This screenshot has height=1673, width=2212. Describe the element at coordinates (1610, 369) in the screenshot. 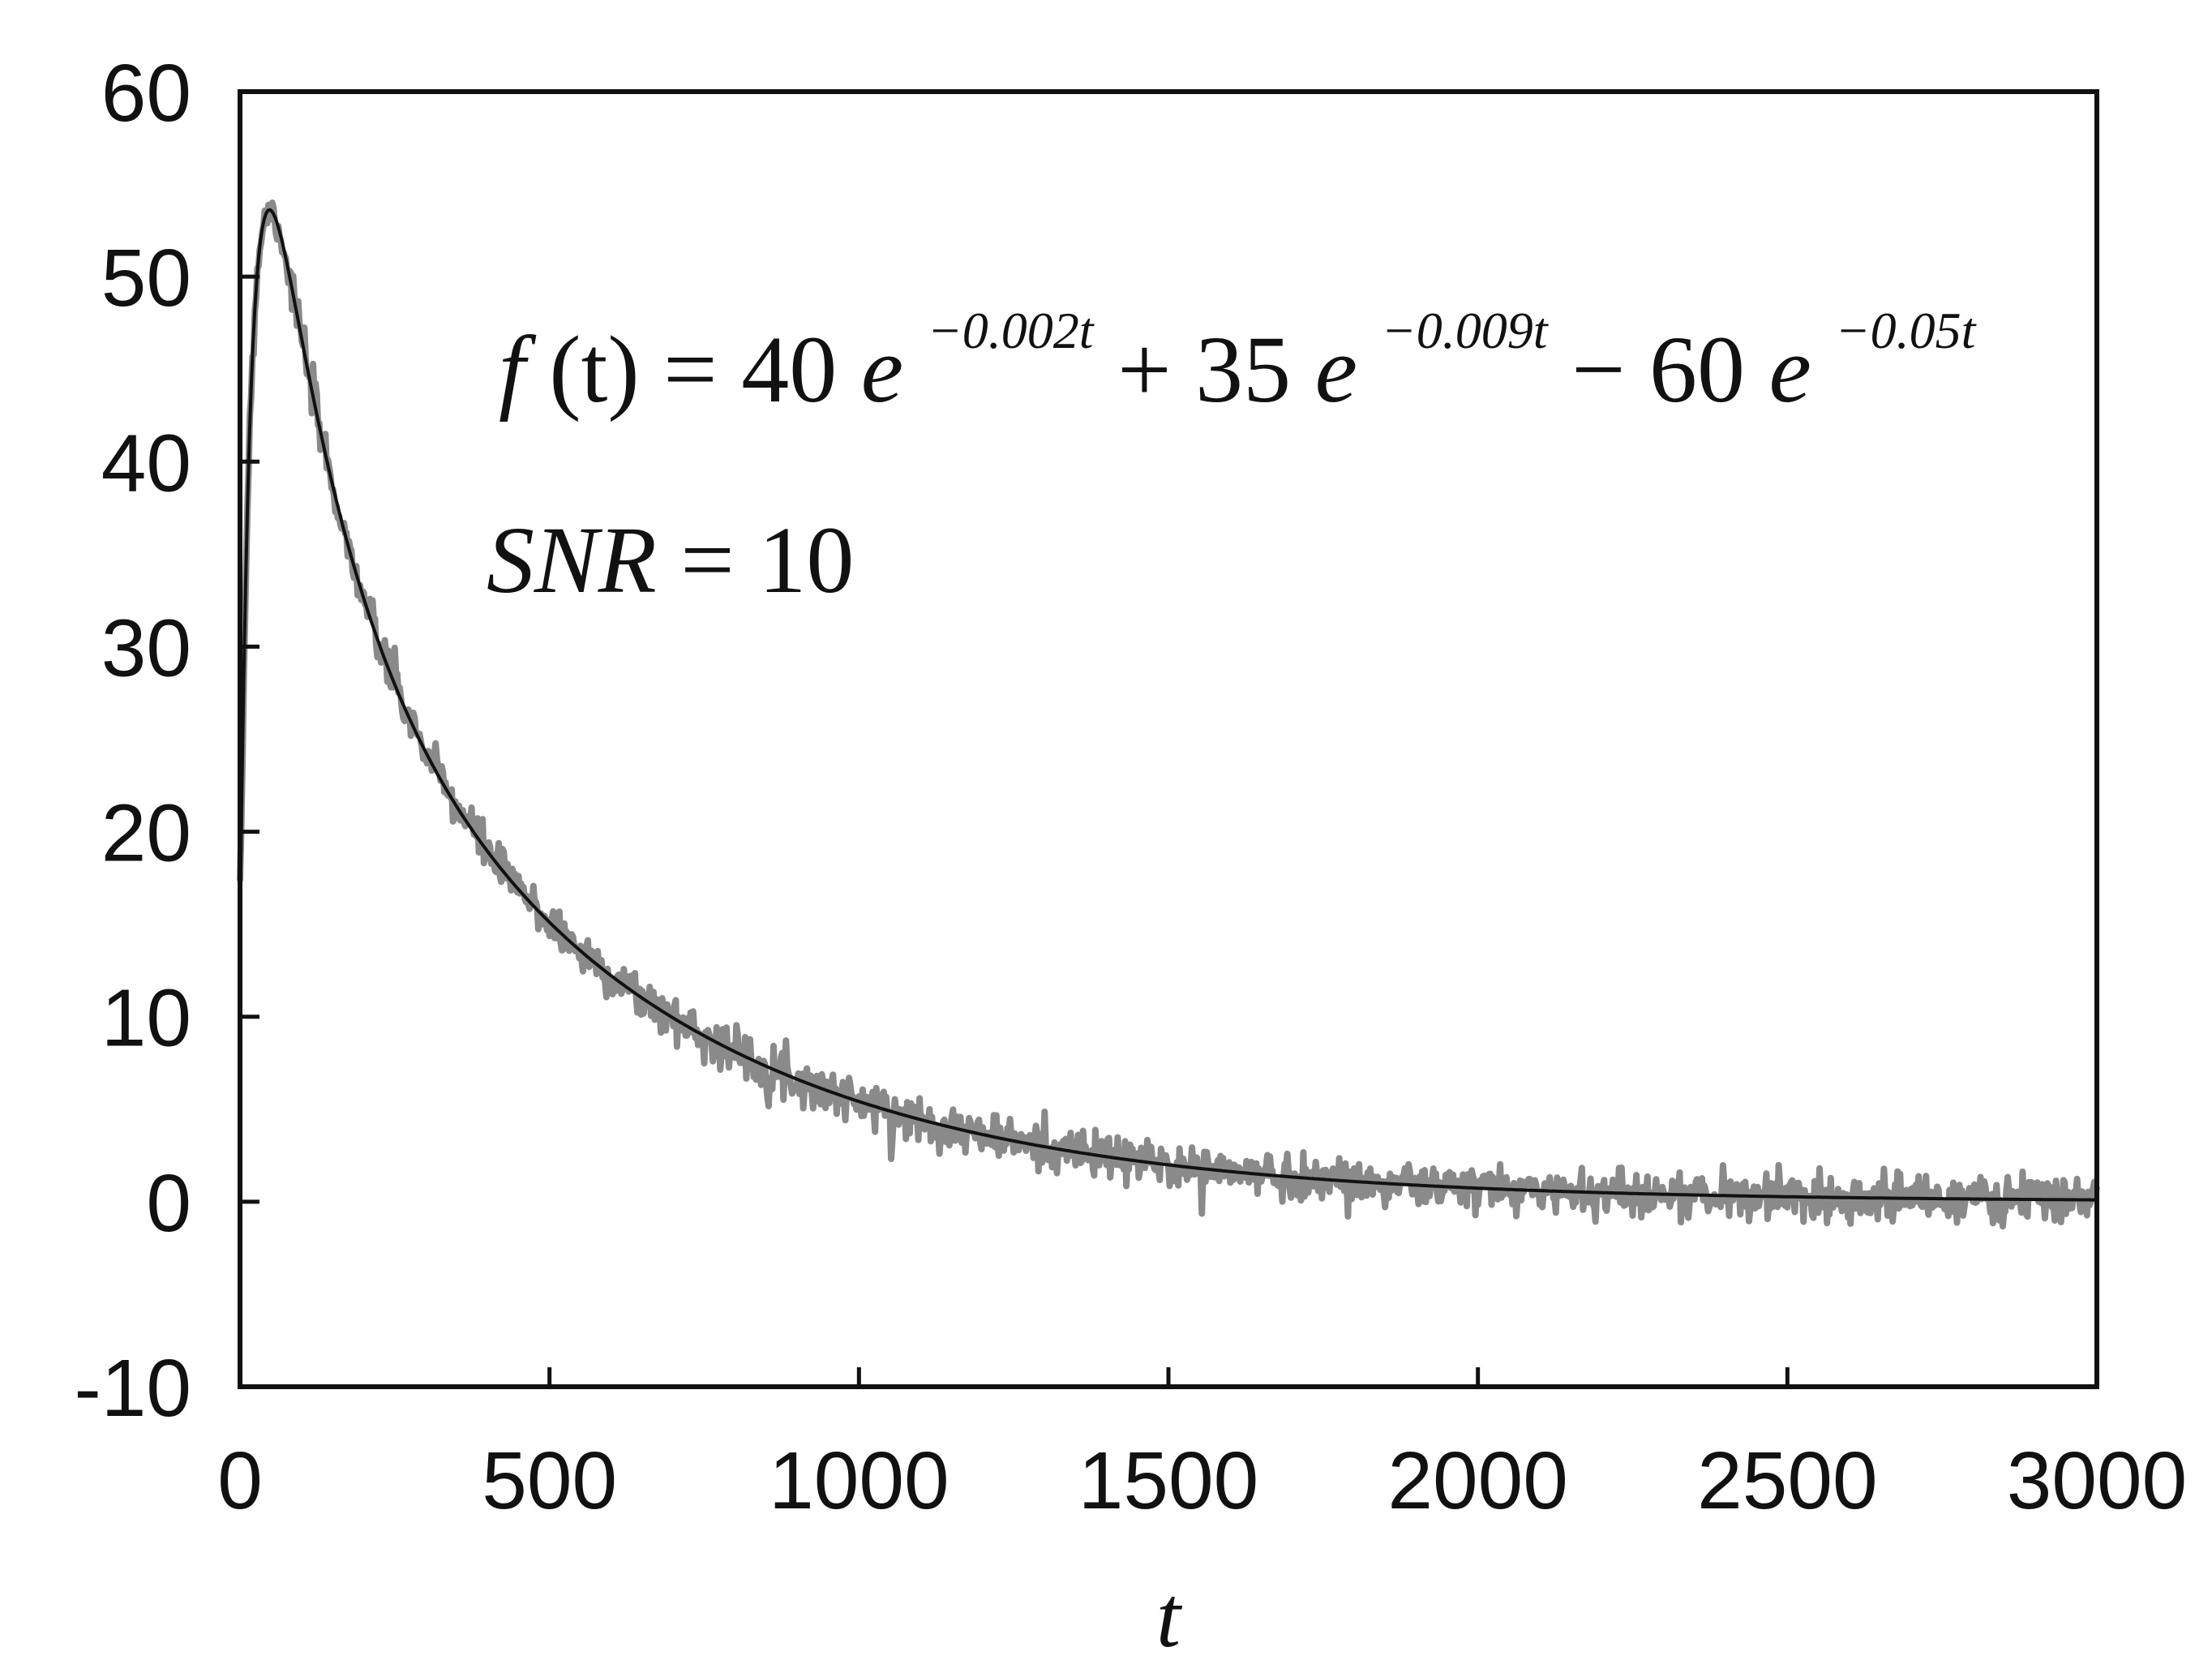

I see `formula-term-3-sign: −` at that location.